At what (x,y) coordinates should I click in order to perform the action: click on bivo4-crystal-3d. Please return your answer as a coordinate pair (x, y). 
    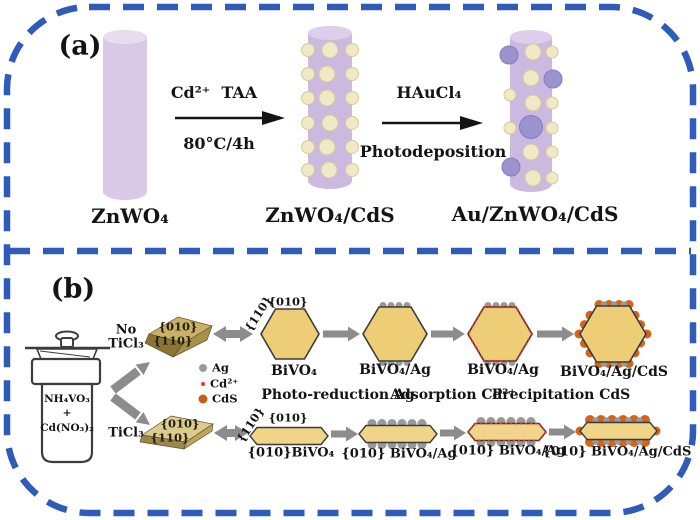
    Looking at the image, I should click on (178, 337).